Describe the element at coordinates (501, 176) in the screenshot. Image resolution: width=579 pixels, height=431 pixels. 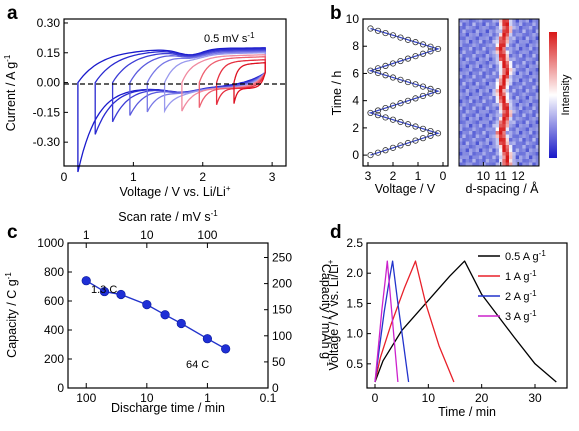
I see `panel-b-heatmap-xtick-label: 11` at that location.